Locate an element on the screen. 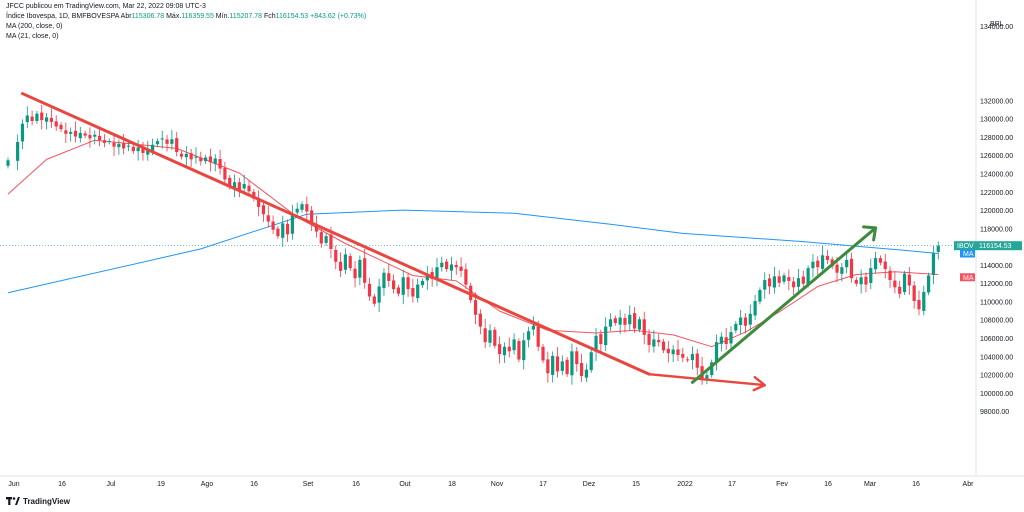 The image size is (1024, 512). time-tick-label: Mar is located at coordinates (870, 484).